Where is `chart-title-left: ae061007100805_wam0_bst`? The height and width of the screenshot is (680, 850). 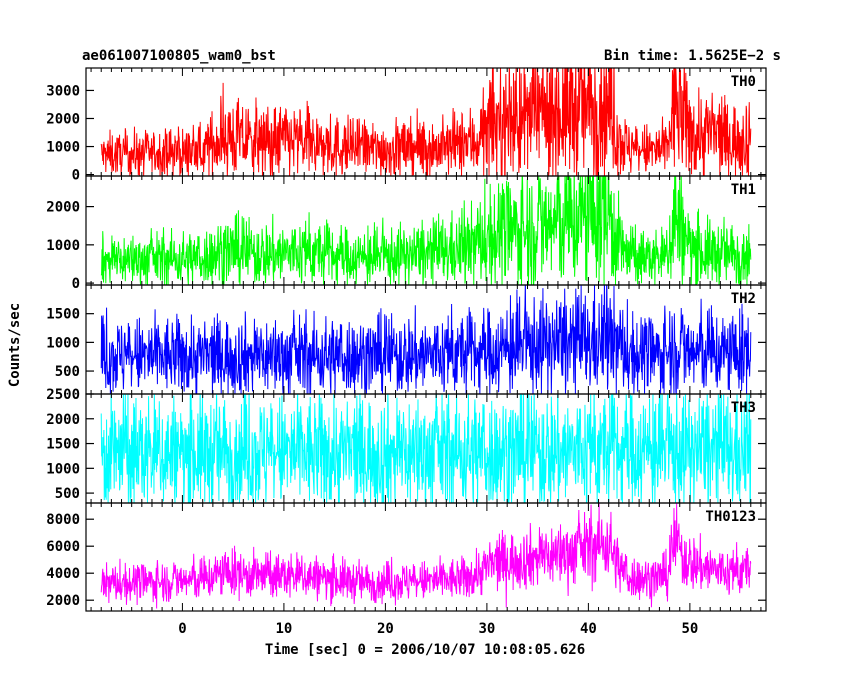 chart-title-left: ae061007100805_wam0_bst is located at coordinates (179, 56).